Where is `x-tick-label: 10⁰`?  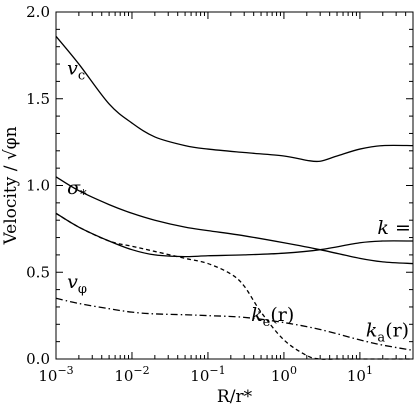
x-tick-label: 10⁰ is located at coordinates (284, 374).